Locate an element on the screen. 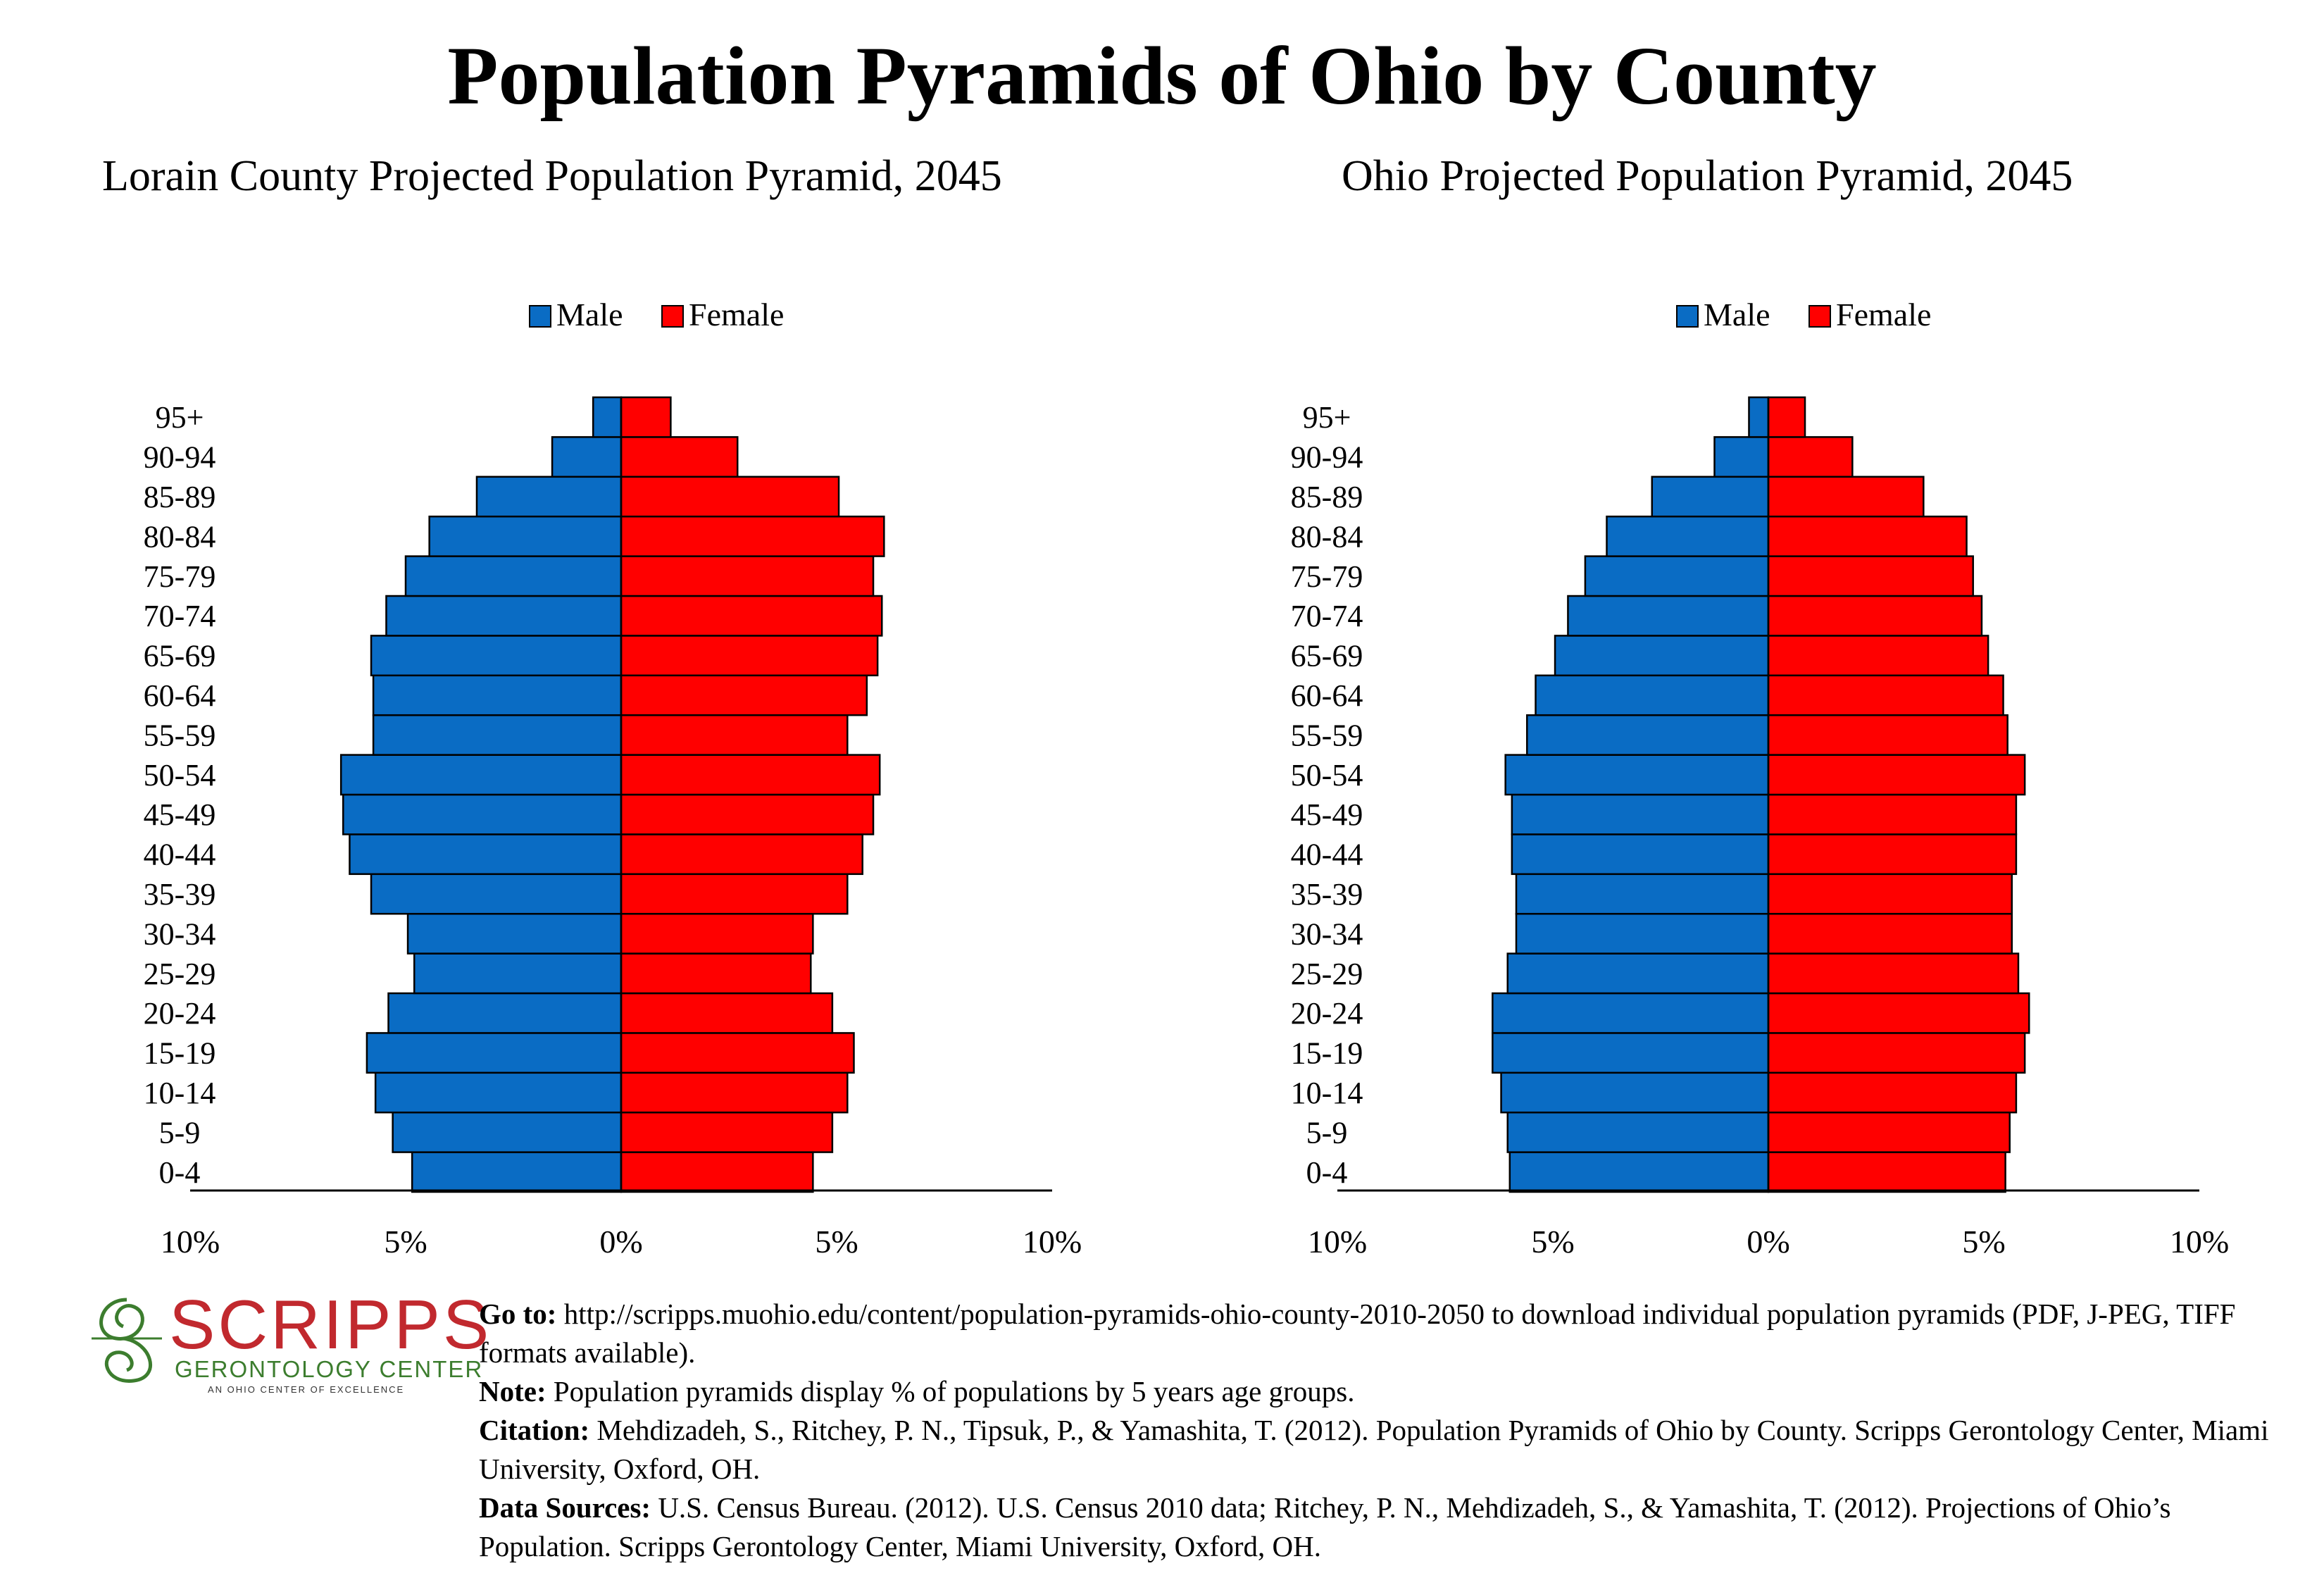  swirl-logo-icon is located at coordinates (127, 1340).